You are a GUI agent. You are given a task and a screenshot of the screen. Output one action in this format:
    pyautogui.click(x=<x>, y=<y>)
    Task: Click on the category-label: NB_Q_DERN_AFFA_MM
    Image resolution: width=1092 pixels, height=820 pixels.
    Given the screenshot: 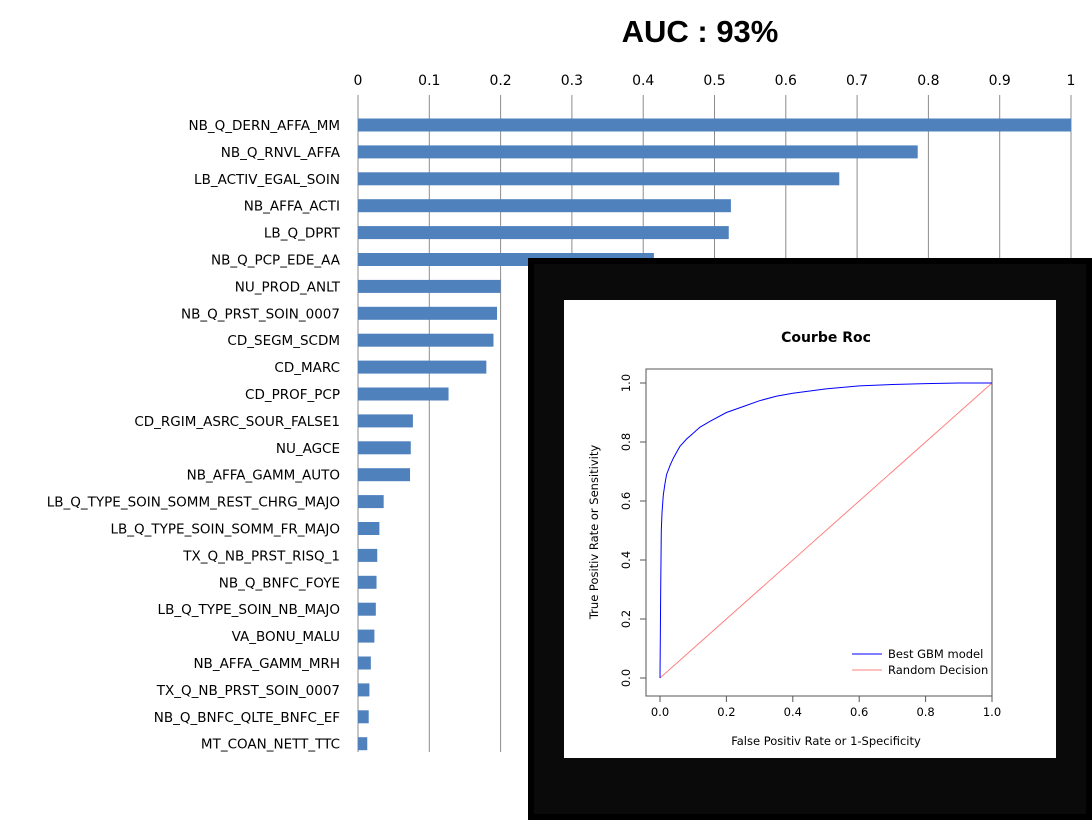 What is the action you would take?
    pyautogui.click(x=264, y=126)
    